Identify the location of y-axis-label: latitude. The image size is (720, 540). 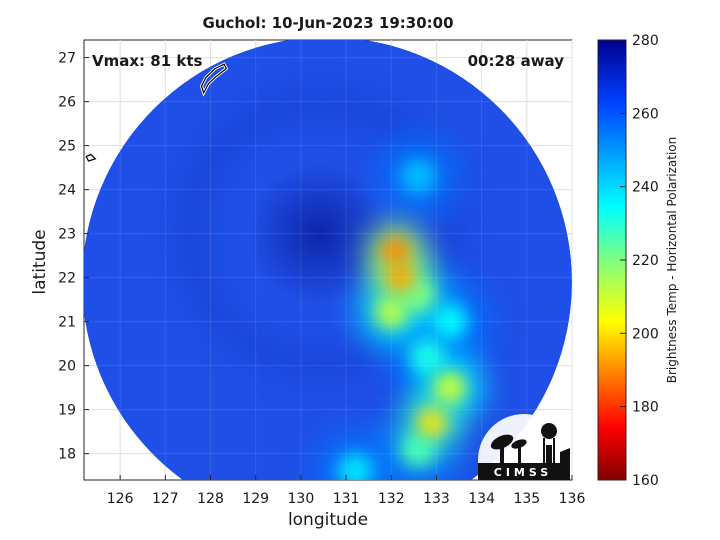
(40, 262).